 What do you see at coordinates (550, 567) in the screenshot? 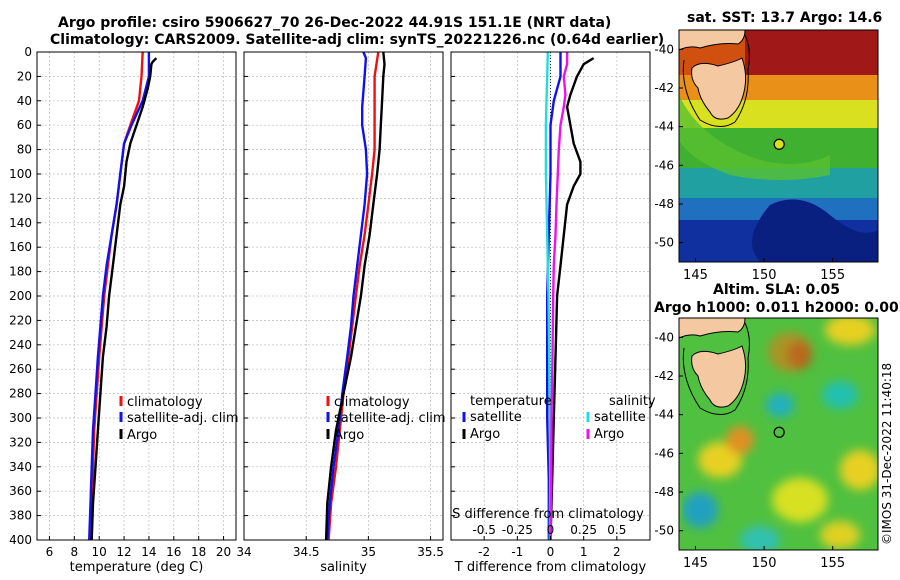
I see `x-axis-label: T difference from climatology` at bounding box center [550, 567].